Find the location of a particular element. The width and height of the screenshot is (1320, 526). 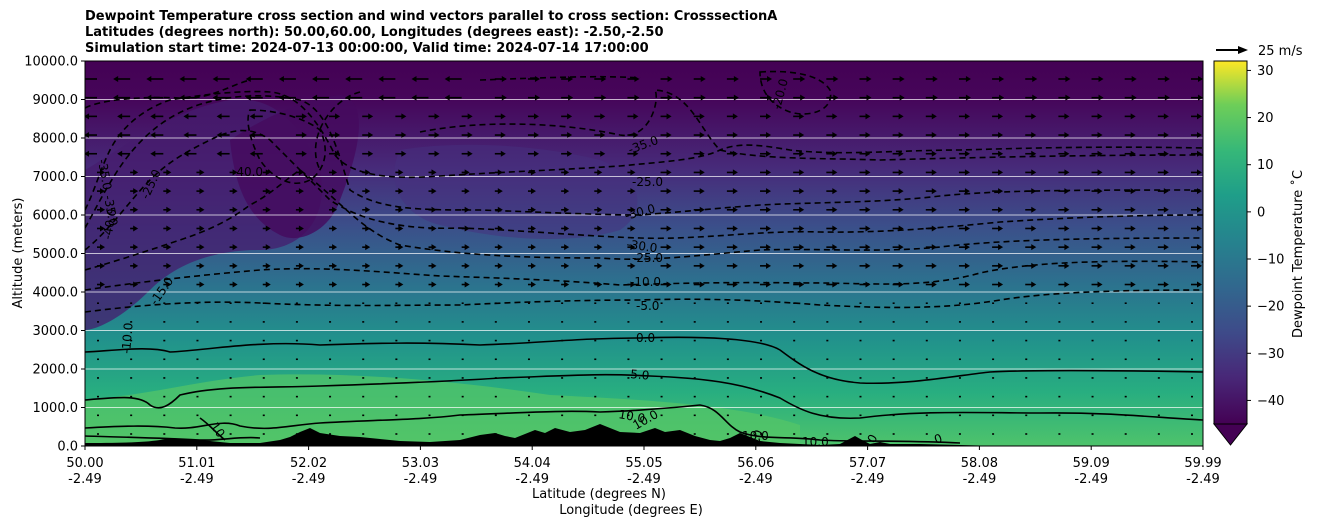

colorbar-bar is located at coordinates (1230, 242).